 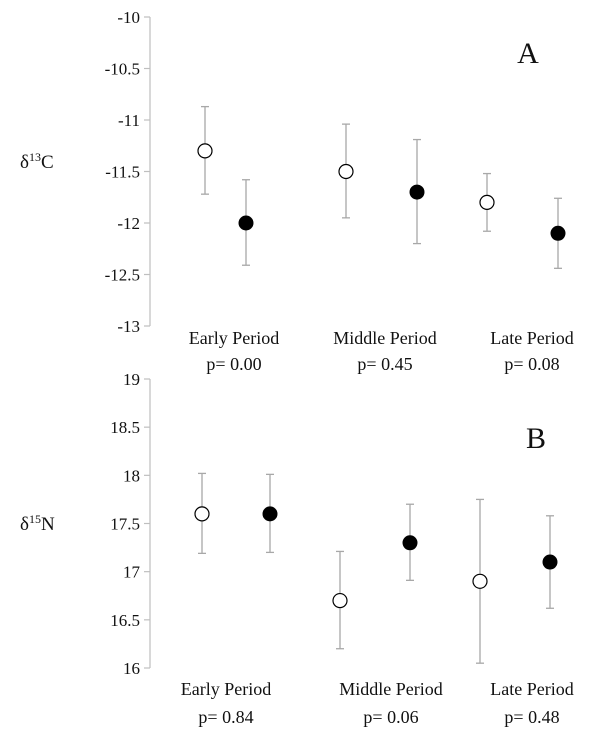 What do you see at coordinates (122, 275) in the screenshot?
I see `y-tick-label: -12.5` at bounding box center [122, 275].